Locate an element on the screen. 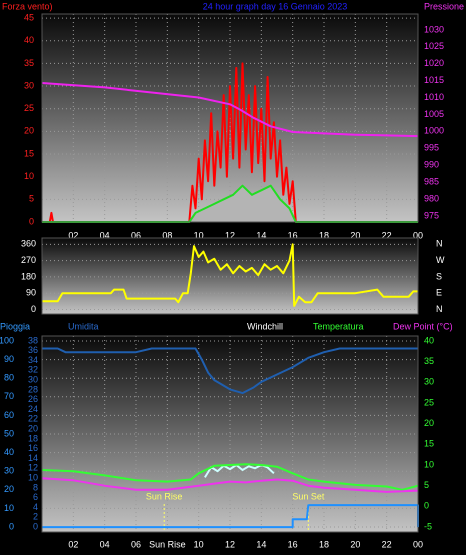 This screenshot has width=466, height=555. y2-tick-label: 985 is located at coordinates (431, 181).